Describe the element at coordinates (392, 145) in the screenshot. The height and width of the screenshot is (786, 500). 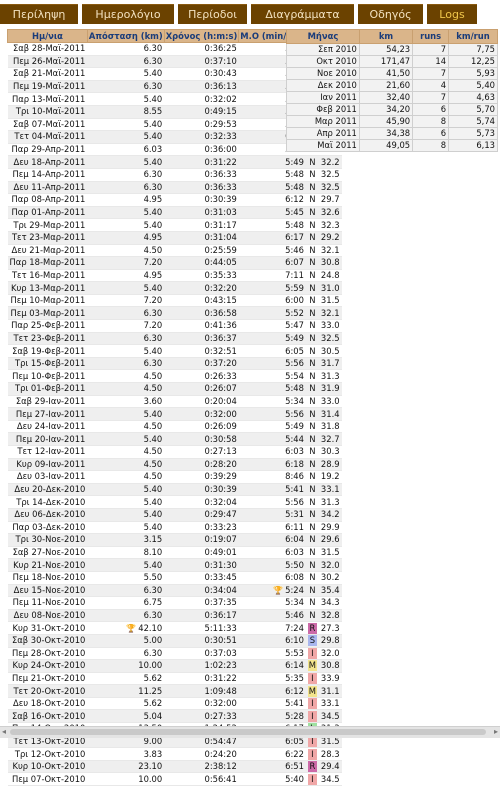
I see `summary-row: Μαϊ 2011 49,05 8 6,13` at that location.